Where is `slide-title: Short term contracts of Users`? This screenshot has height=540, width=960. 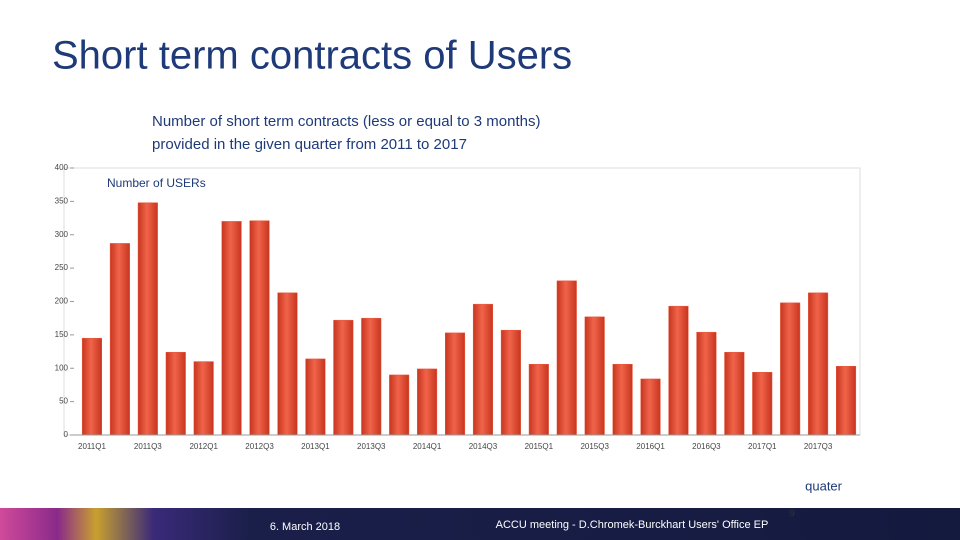 slide-title: Short term contracts of Users is located at coordinates (312, 56).